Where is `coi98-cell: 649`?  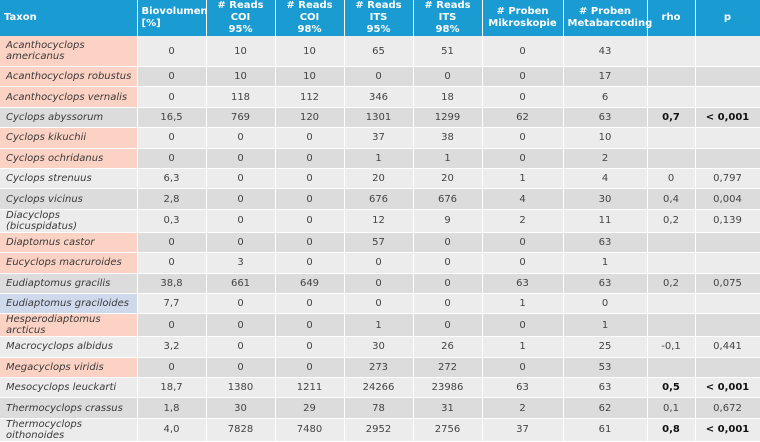 coi98-cell: 649 is located at coordinates (310, 283).